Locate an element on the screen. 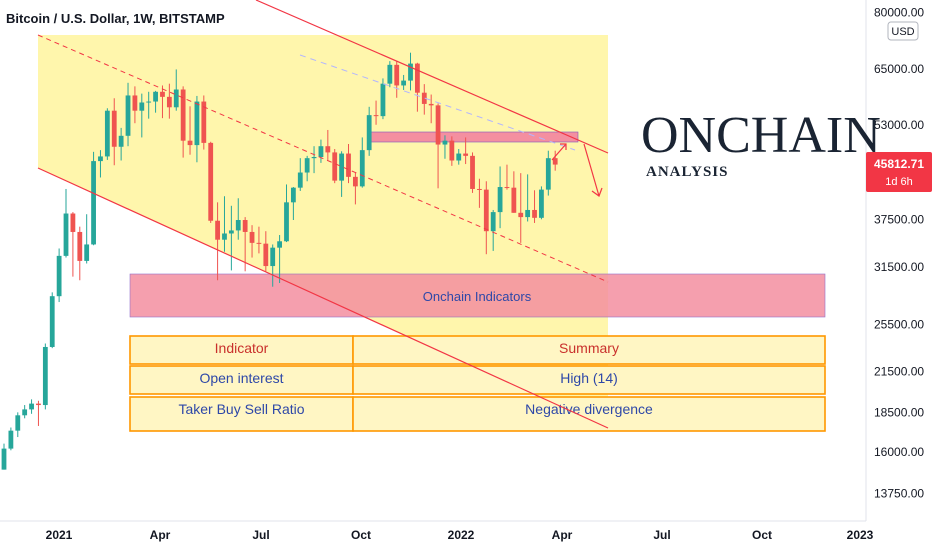 This screenshot has width=932, height=555. watermark-title: ONCHAIN is located at coordinates (761, 135).